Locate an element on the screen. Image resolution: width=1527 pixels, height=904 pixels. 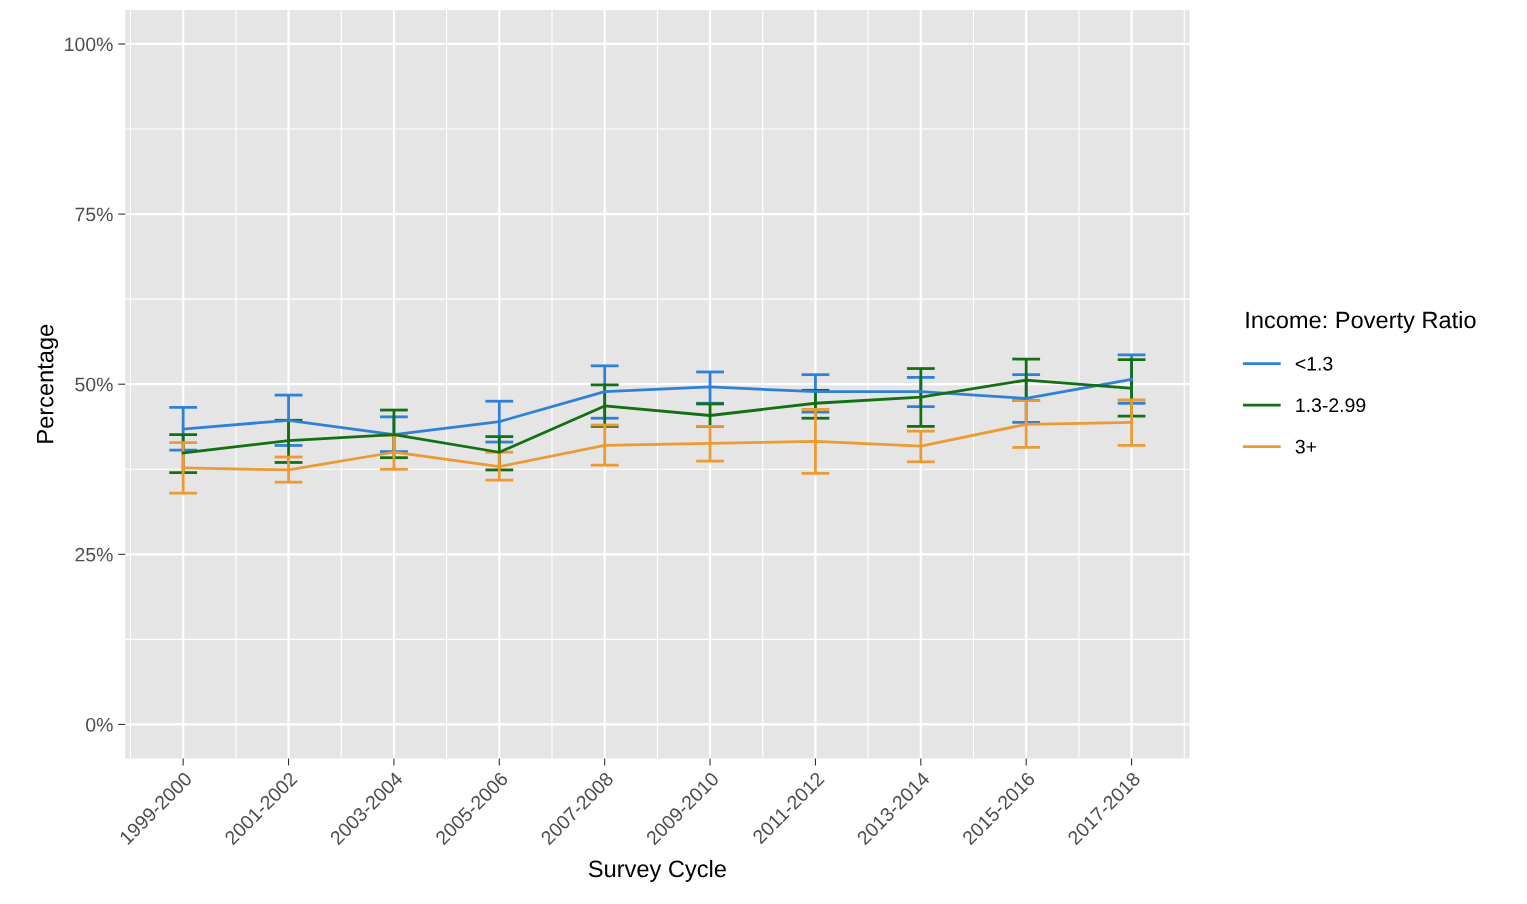
x-axis-title: Survey Cycle is located at coordinates (657, 870).